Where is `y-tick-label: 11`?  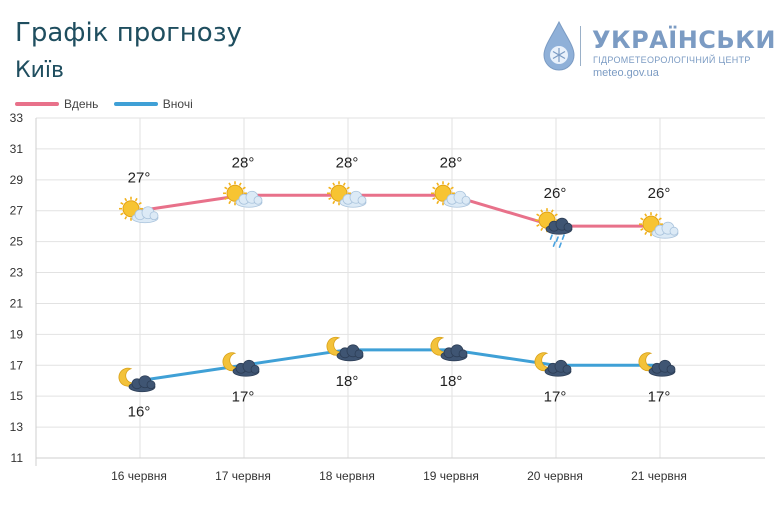
y-tick-label: 11 is located at coordinates (17, 458).